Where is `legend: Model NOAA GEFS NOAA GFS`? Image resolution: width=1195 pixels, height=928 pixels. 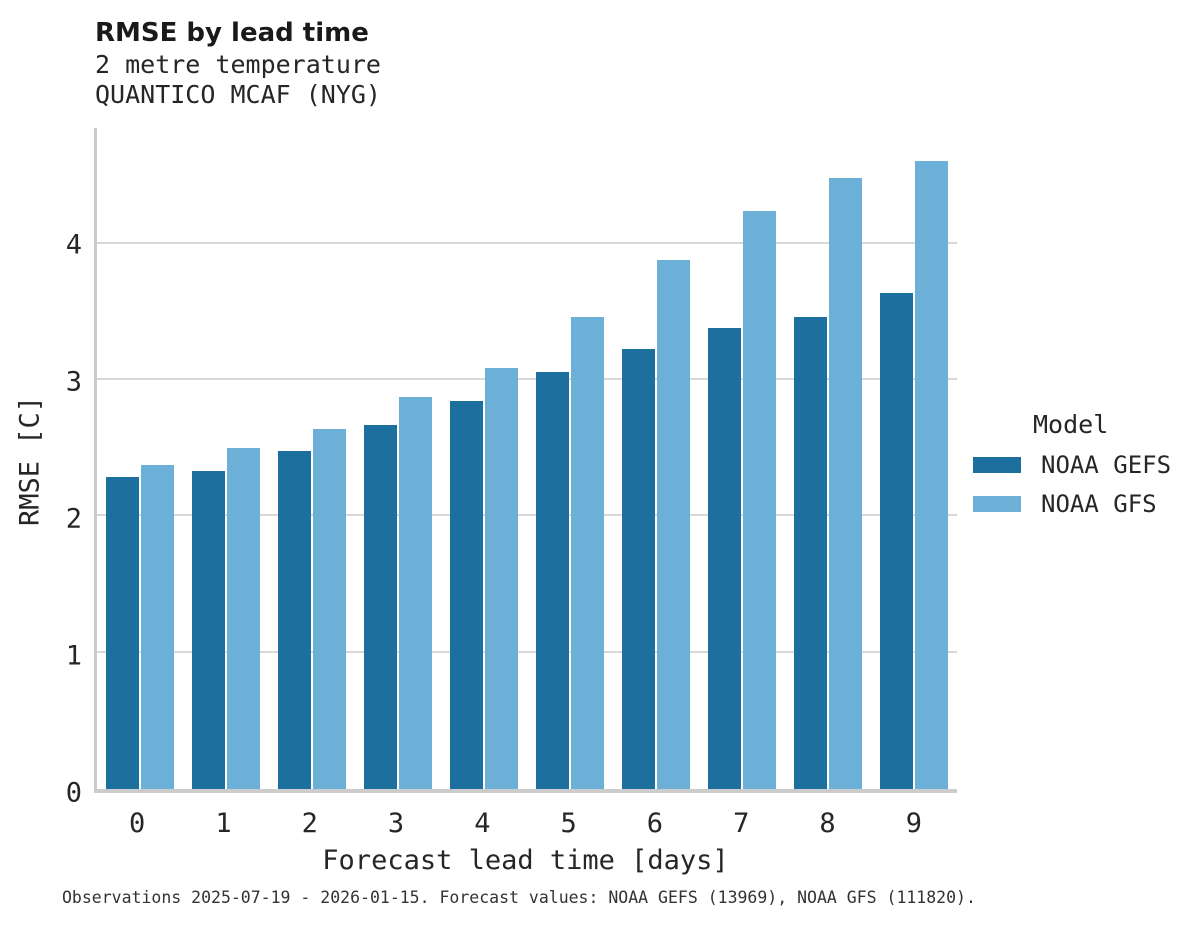 legend: Model NOAA GEFS NOAA GFS is located at coordinates (1080, 464).